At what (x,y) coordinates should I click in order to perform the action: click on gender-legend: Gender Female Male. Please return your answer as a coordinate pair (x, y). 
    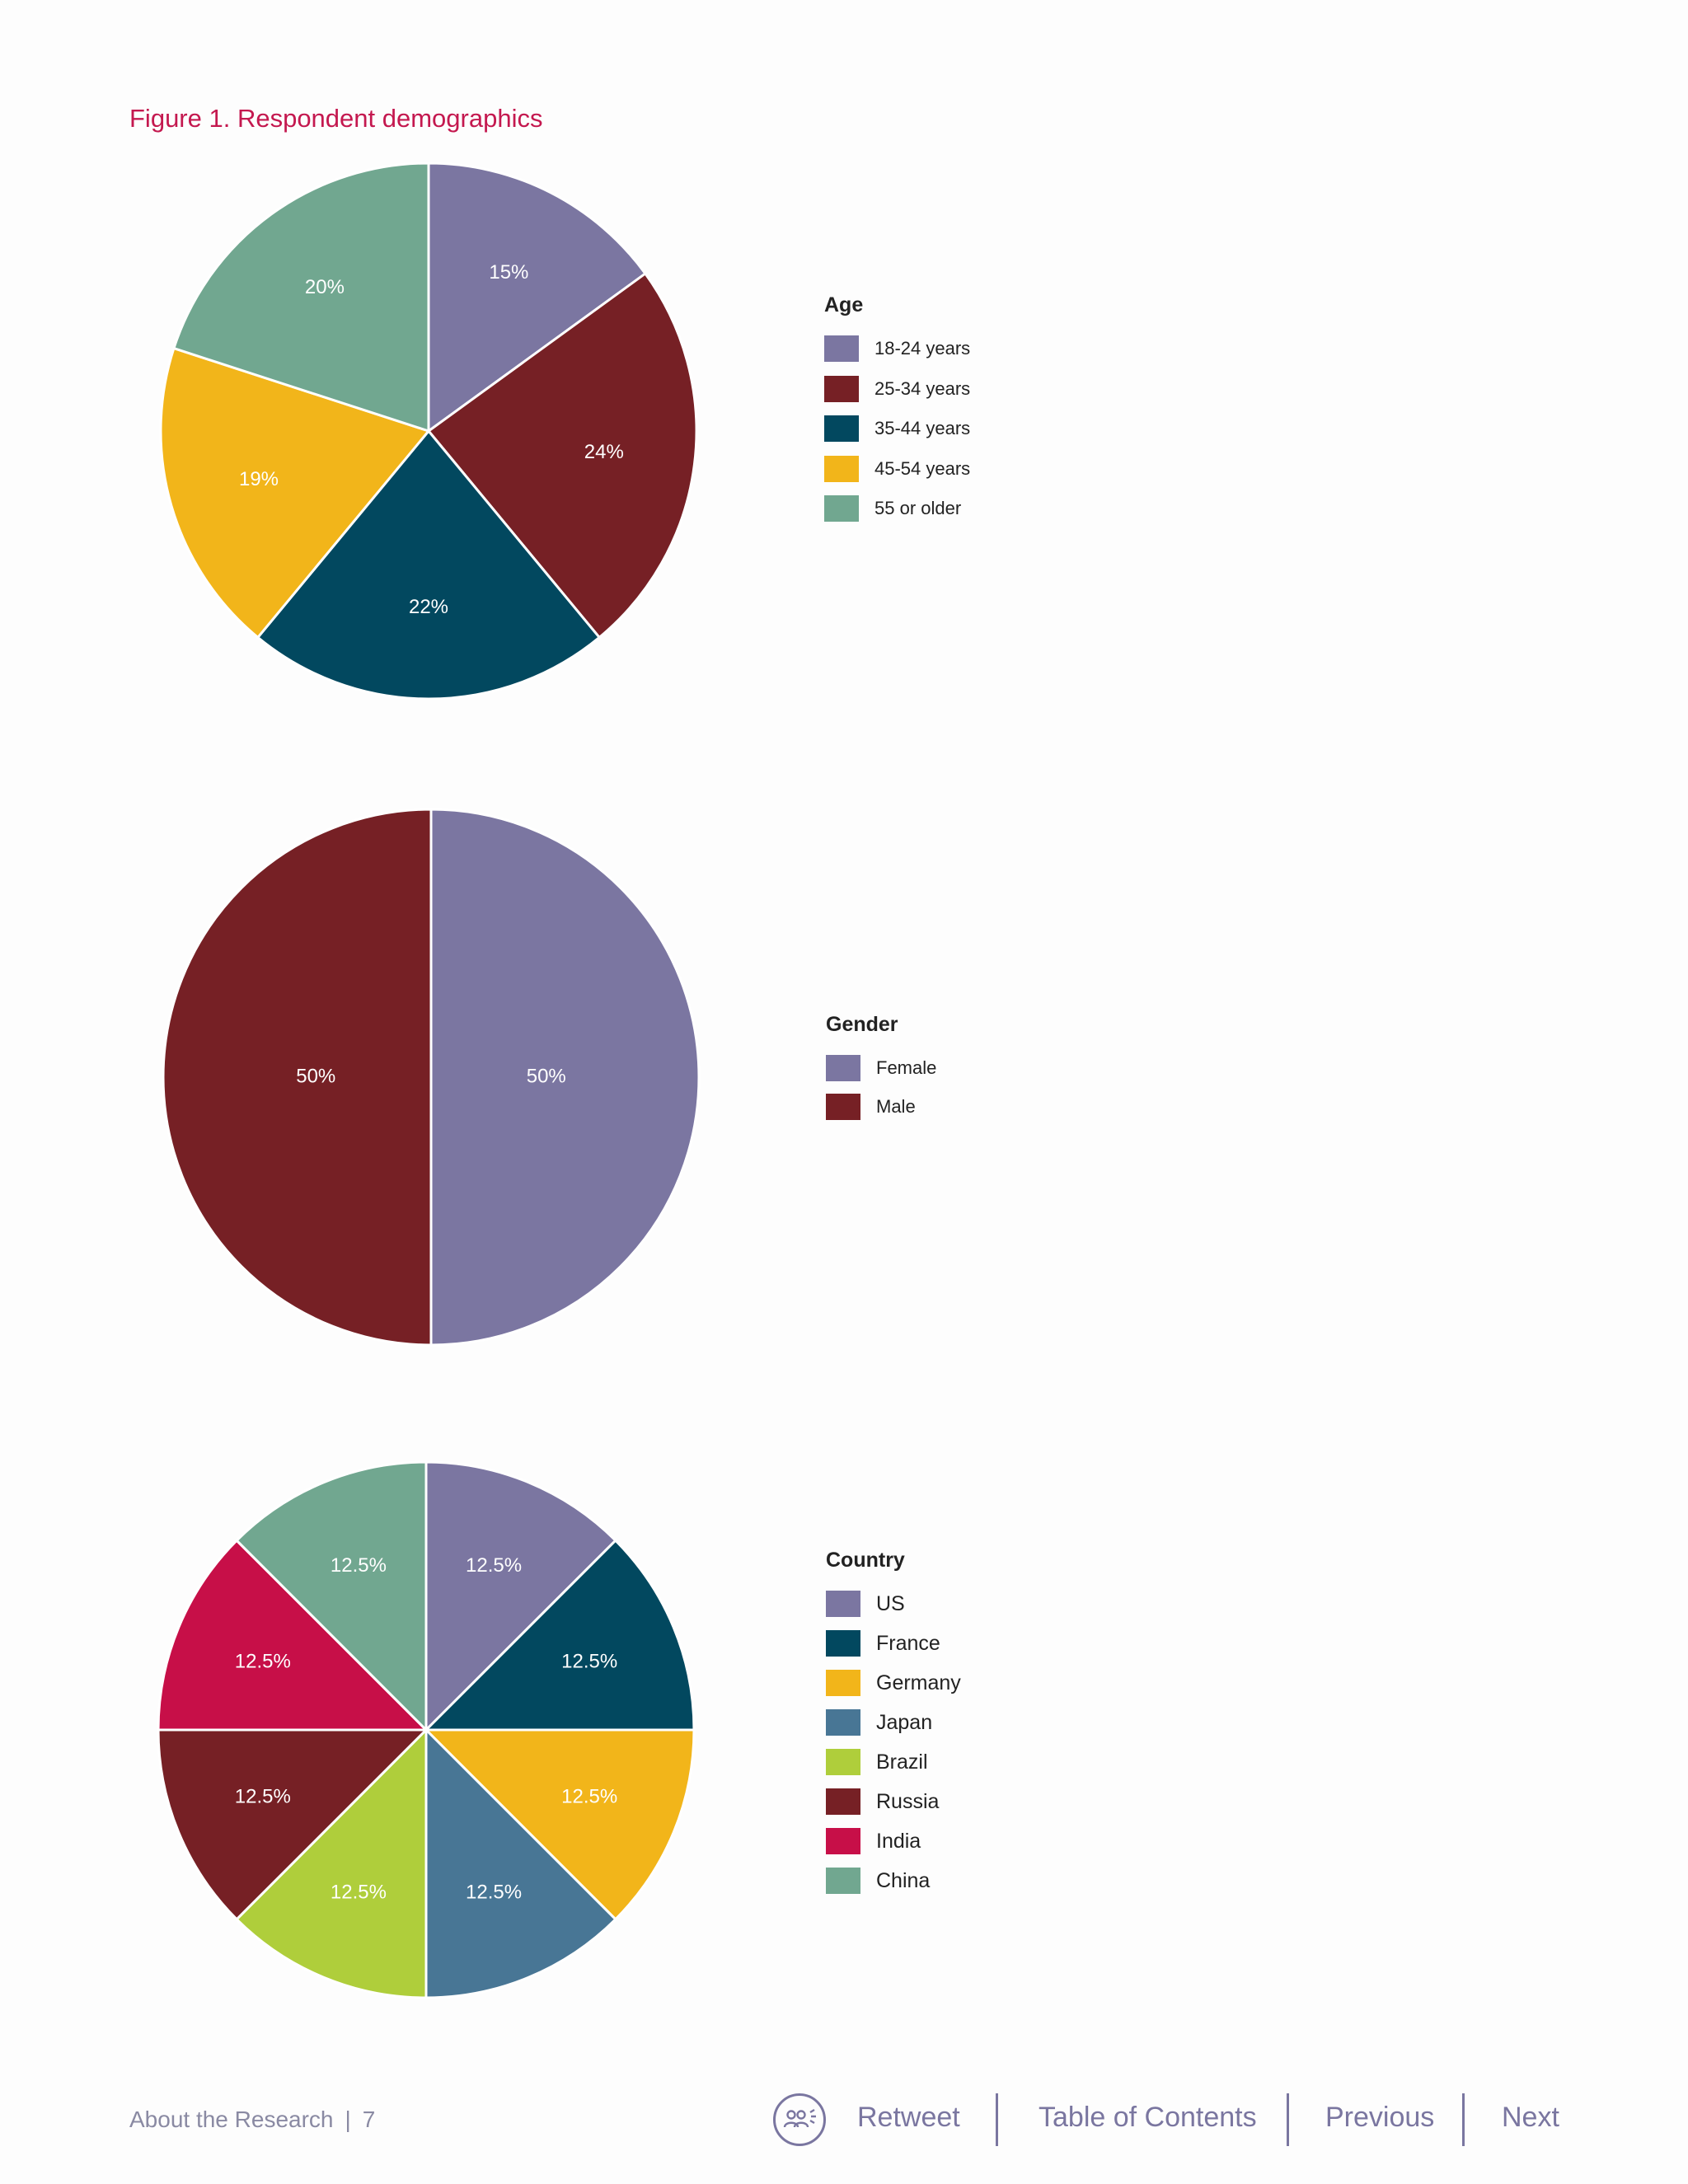
    Looking at the image, I should click on (881, 1069).